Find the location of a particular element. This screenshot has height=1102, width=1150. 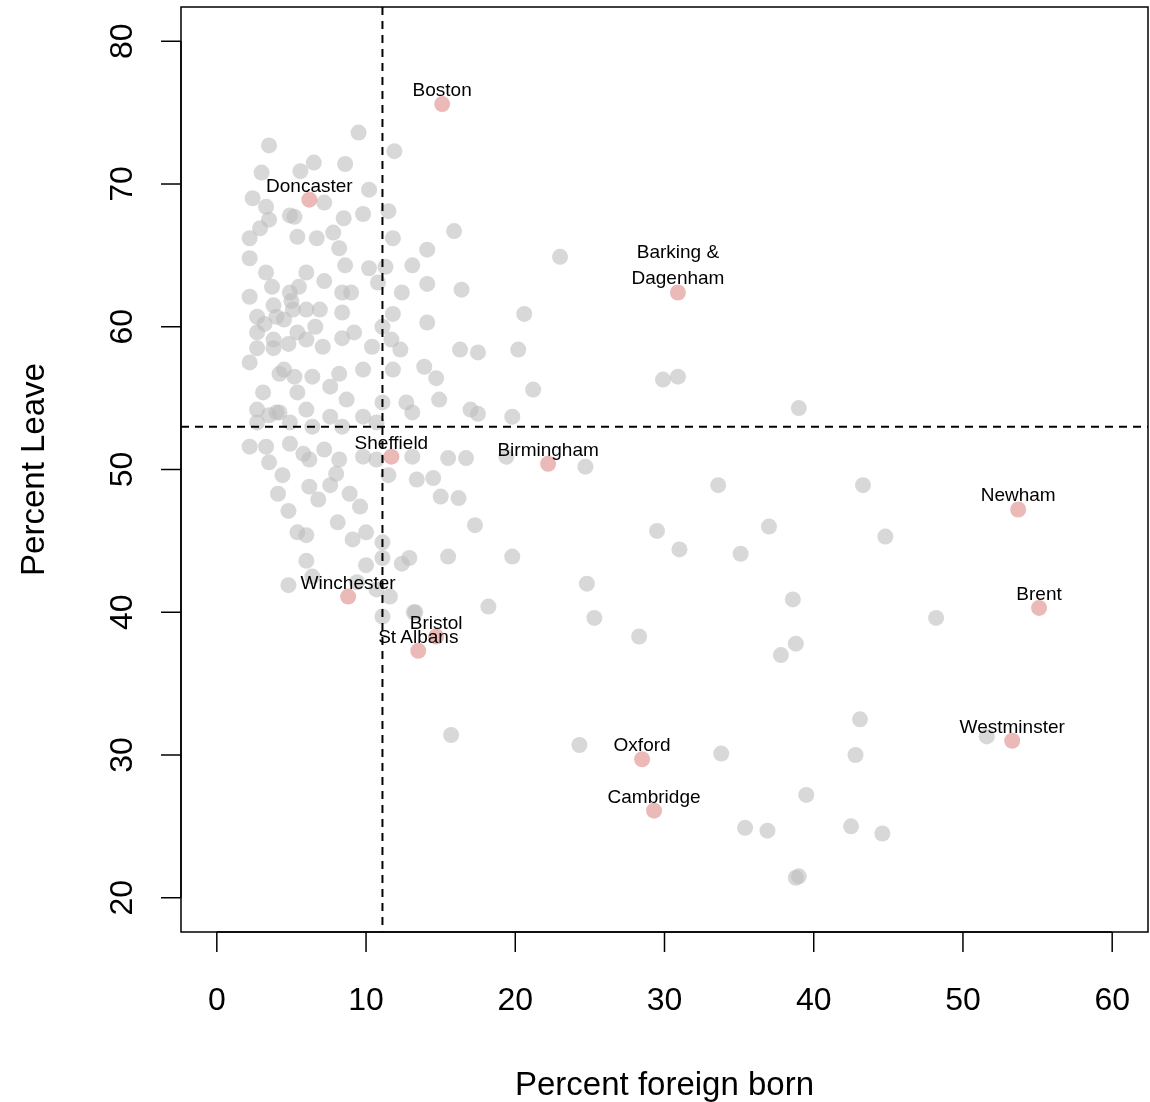

y-tick-label: 30 is located at coordinates (121, 755).